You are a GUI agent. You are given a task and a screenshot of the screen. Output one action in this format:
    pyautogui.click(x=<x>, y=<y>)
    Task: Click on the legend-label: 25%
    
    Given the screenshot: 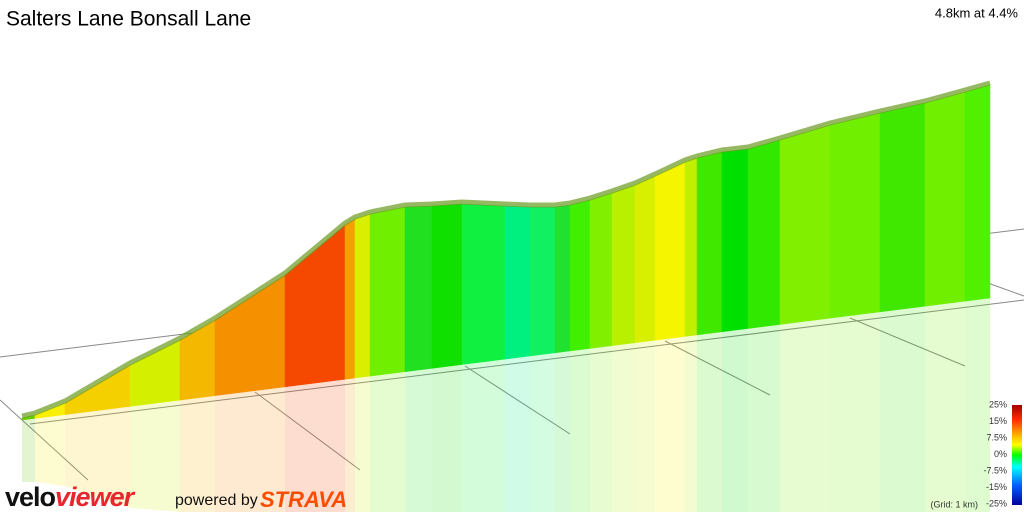 What is the action you would take?
    pyautogui.click(x=998, y=404)
    